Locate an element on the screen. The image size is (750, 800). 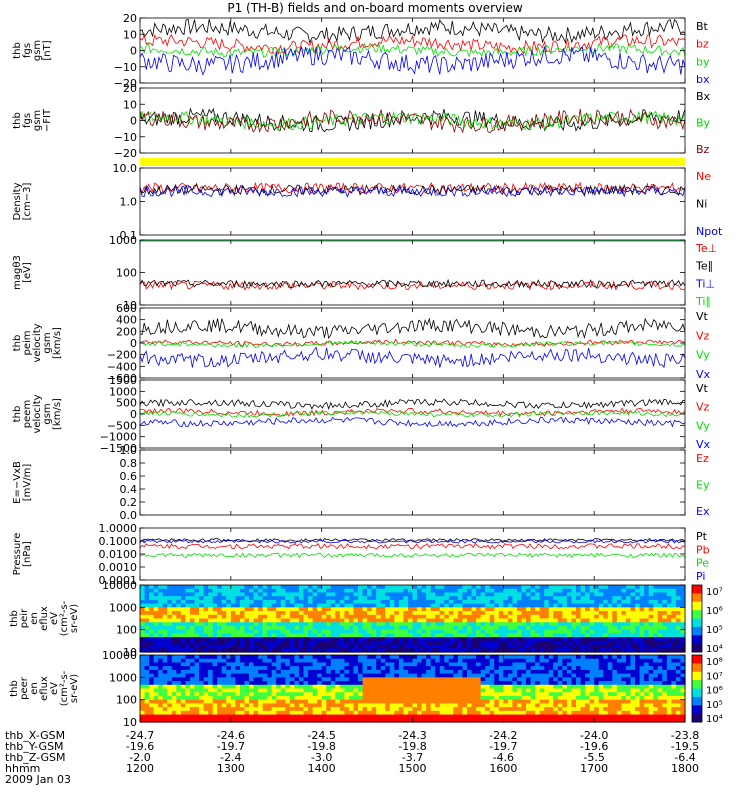
legend-entry: Pt is located at coordinates (702, 536).